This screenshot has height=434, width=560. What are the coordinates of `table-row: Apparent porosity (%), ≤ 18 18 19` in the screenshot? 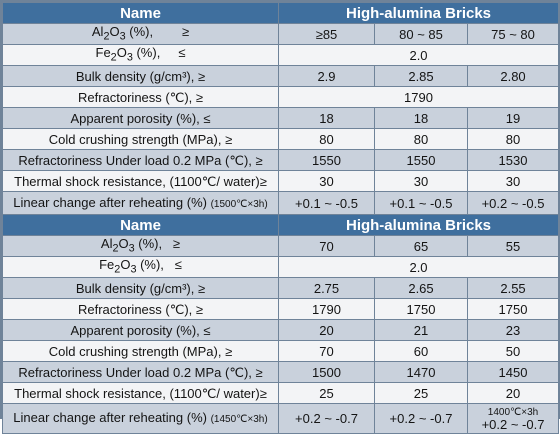 It's located at (281, 118).